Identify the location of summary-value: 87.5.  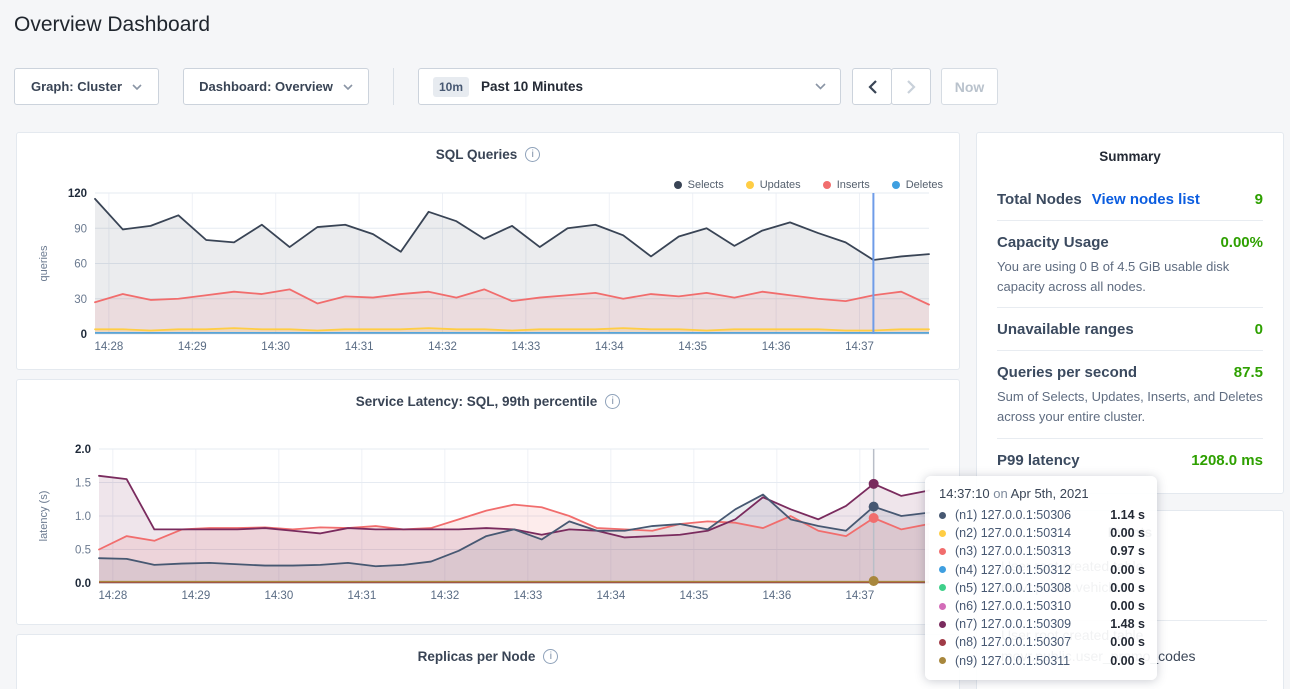
(1248, 373).